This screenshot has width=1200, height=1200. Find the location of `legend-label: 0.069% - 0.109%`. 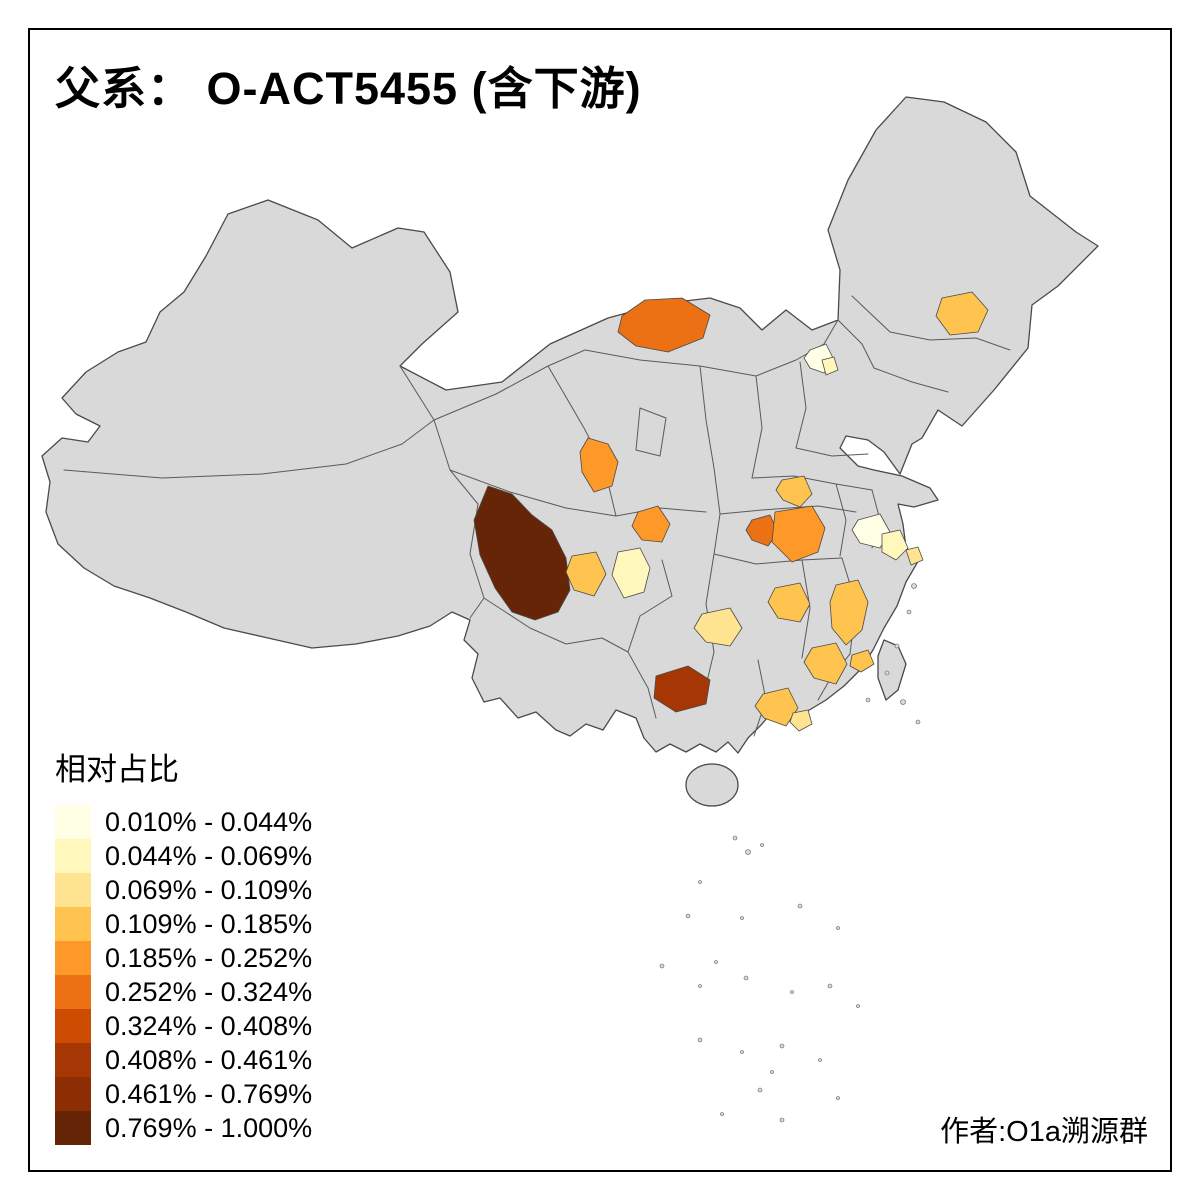

legend-label: 0.069% - 0.109% is located at coordinates (209, 889).